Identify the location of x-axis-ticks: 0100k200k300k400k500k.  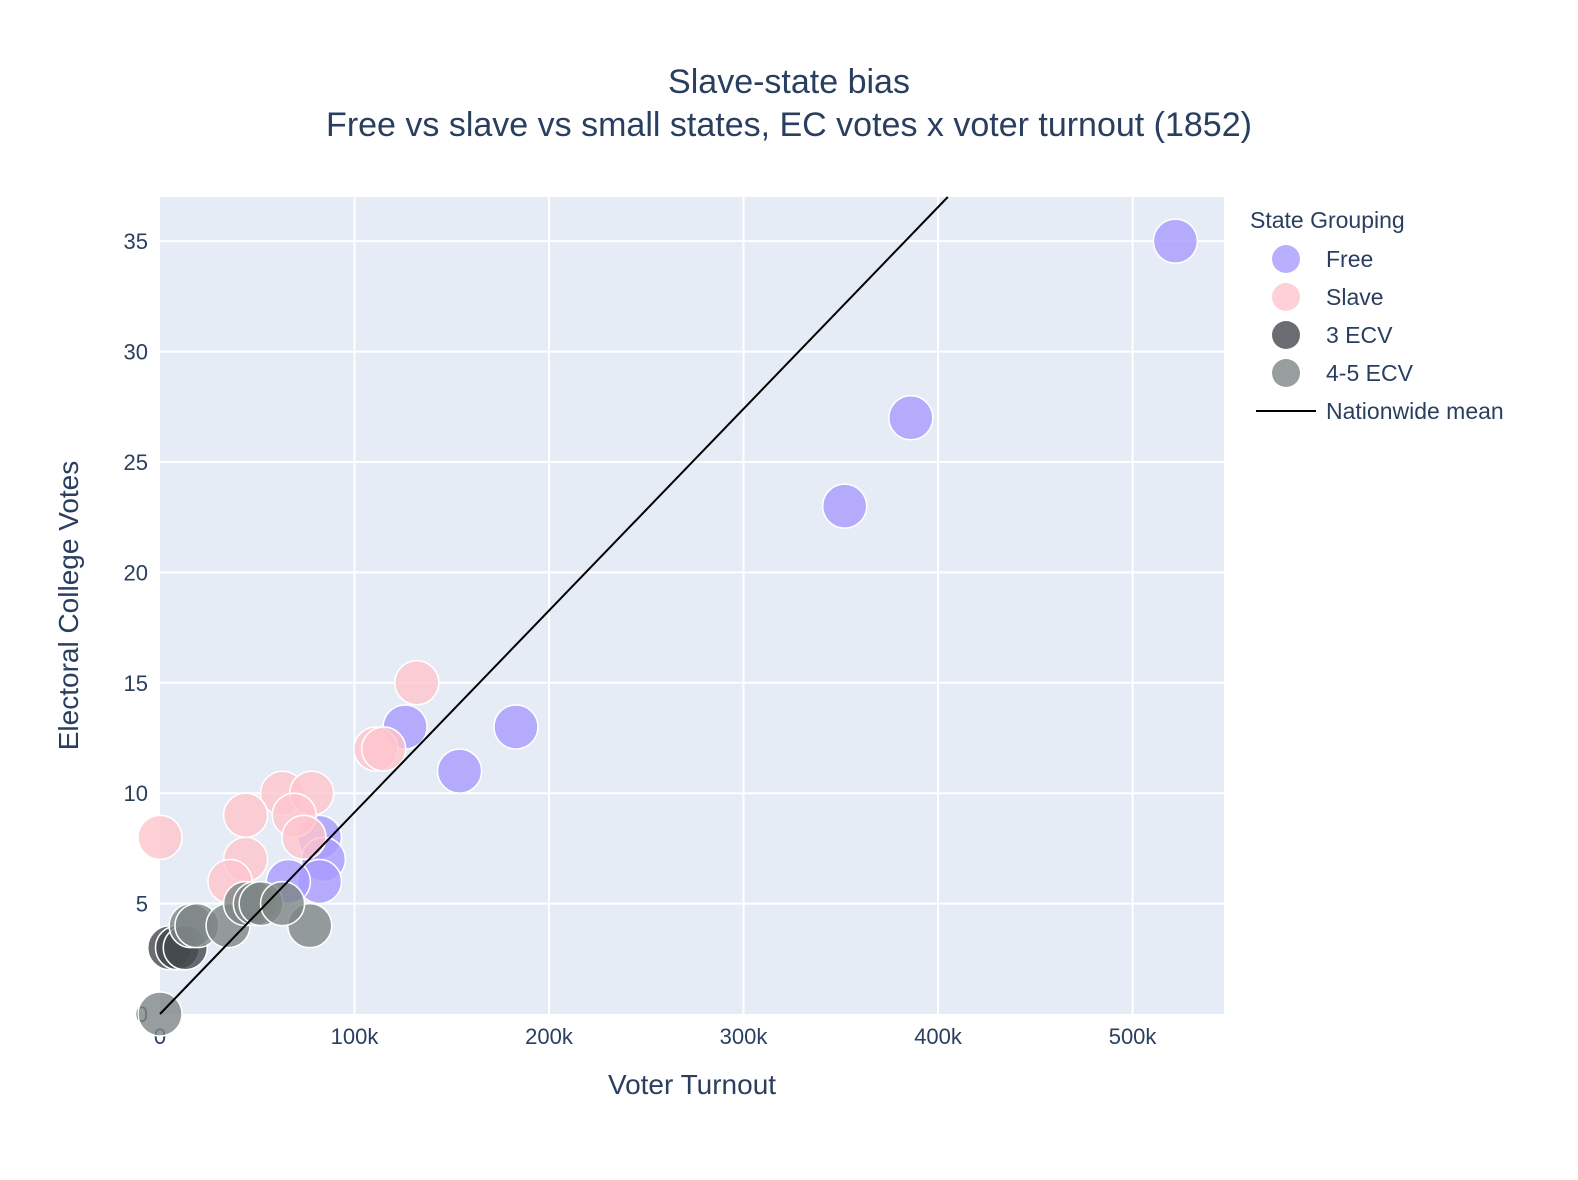
(656, 1036).